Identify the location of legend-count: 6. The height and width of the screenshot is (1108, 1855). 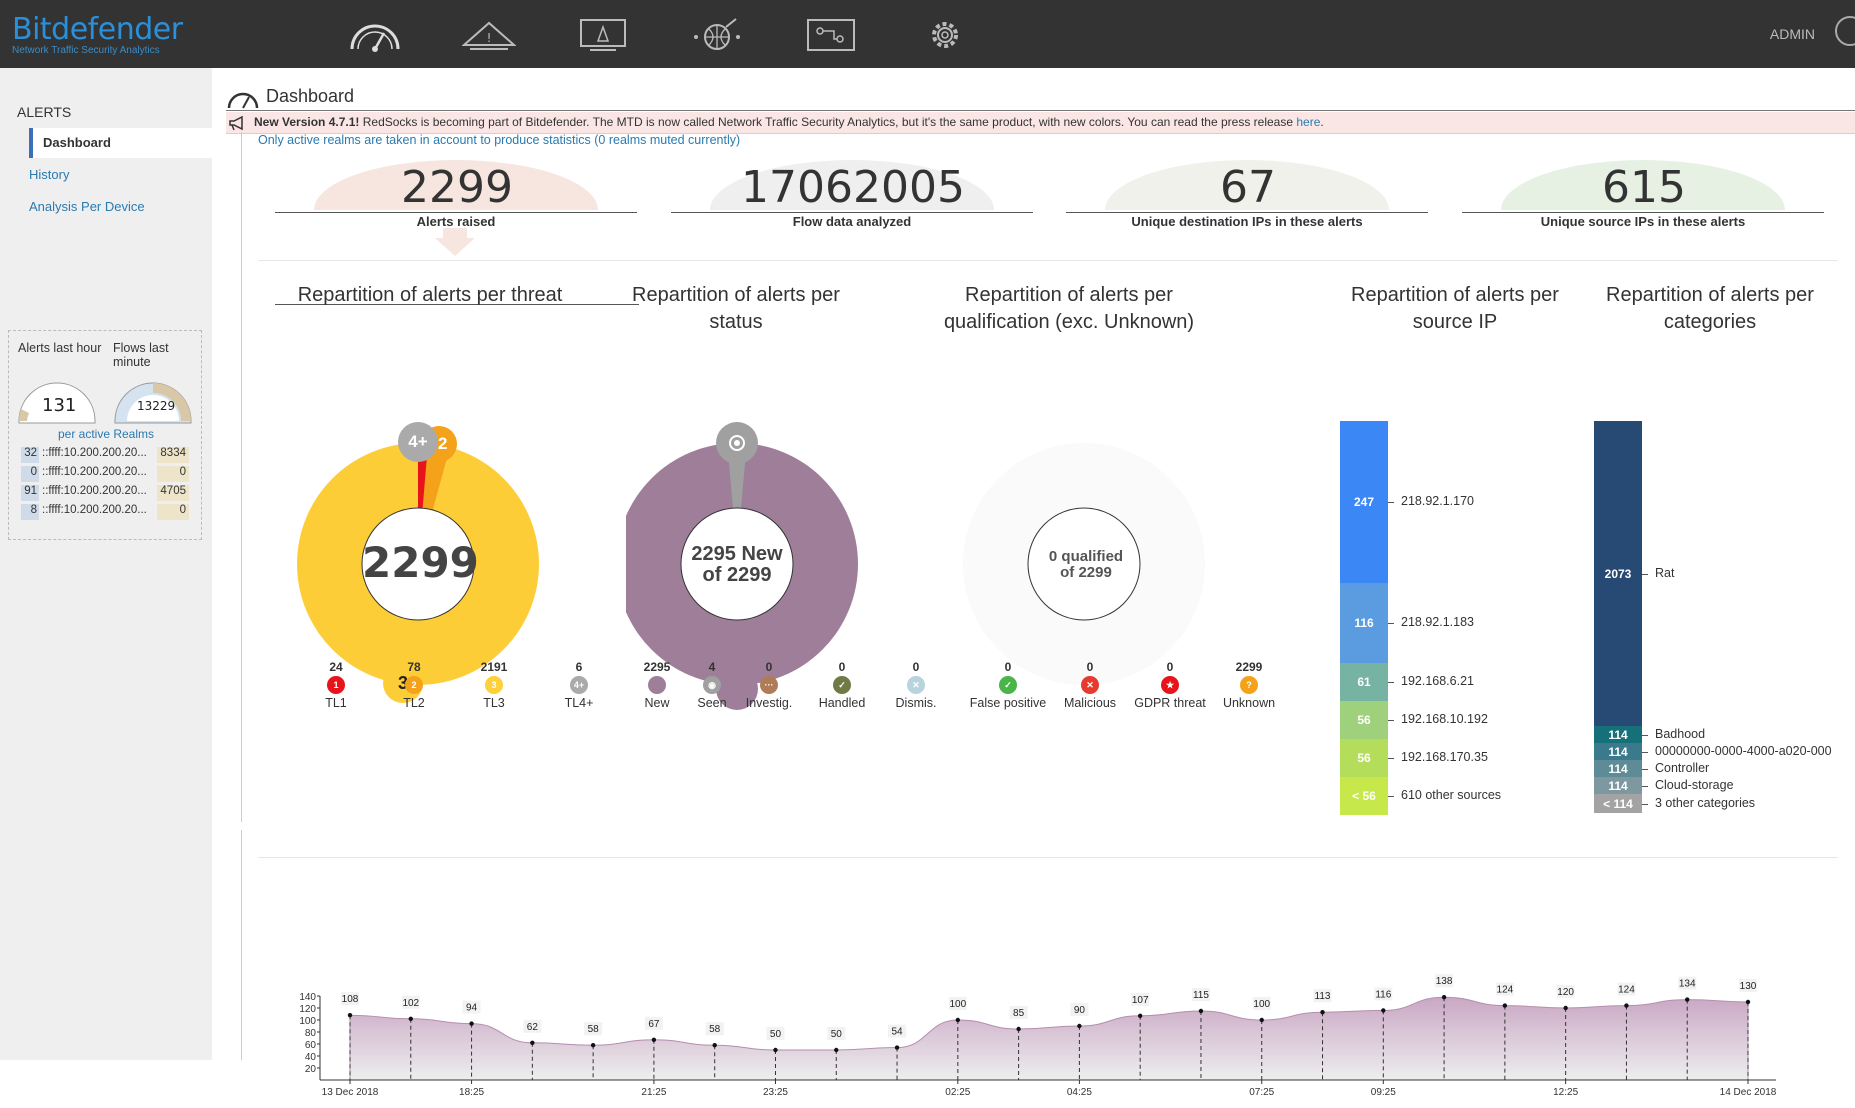
(579, 667).